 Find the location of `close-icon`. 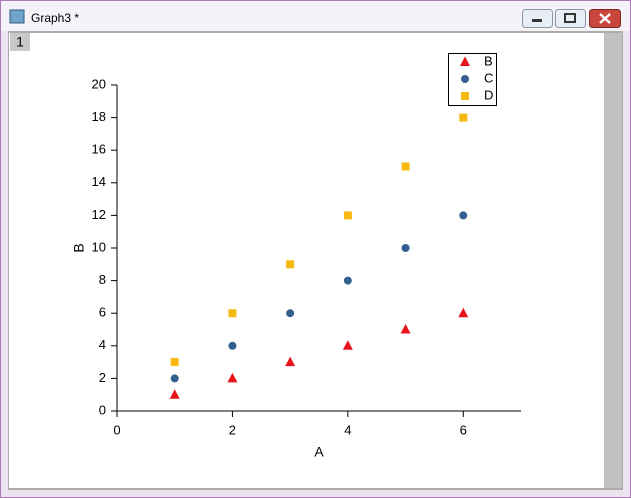

close-icon is located at coordinates (605, 18).